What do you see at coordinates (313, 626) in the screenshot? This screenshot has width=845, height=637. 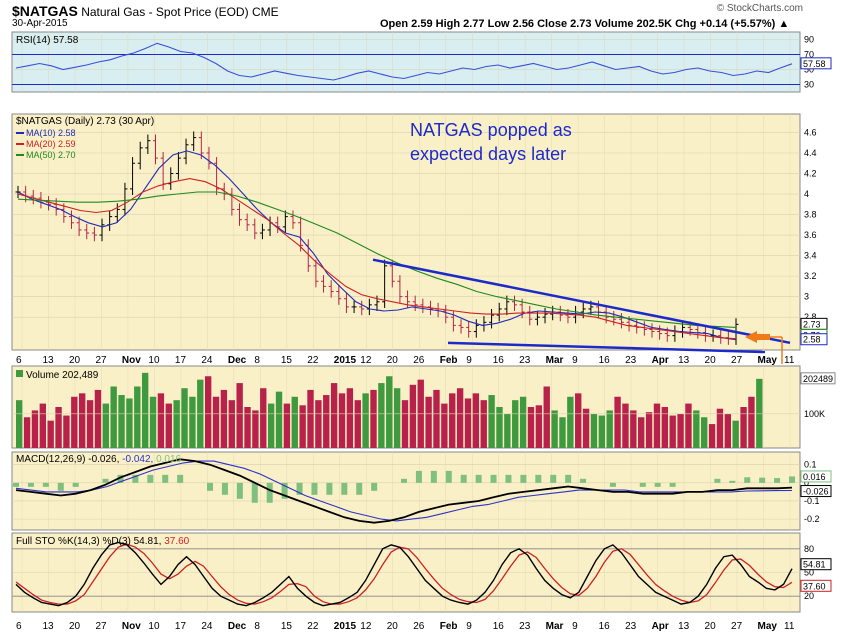 I see `x-axis-bottom-label: 22` at bounding box center [313, 626].